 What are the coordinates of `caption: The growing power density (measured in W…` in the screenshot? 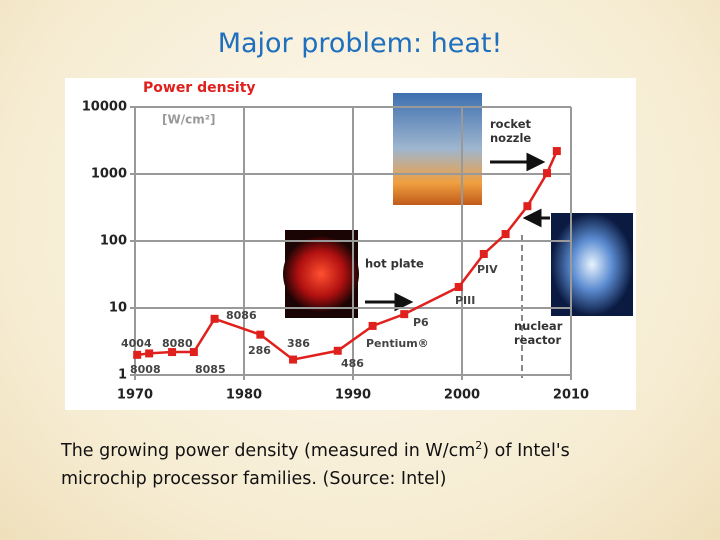 It's located at (315, 462).